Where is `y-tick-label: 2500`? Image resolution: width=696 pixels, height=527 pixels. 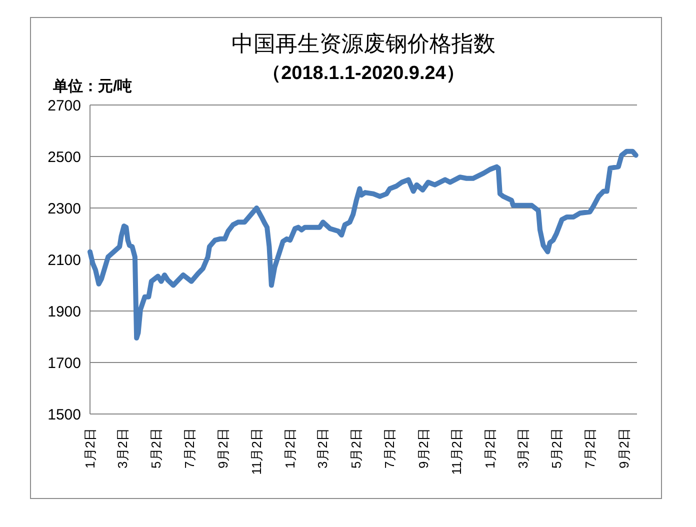
y-tick-label: 2500 is located at coordinates (64, 157).